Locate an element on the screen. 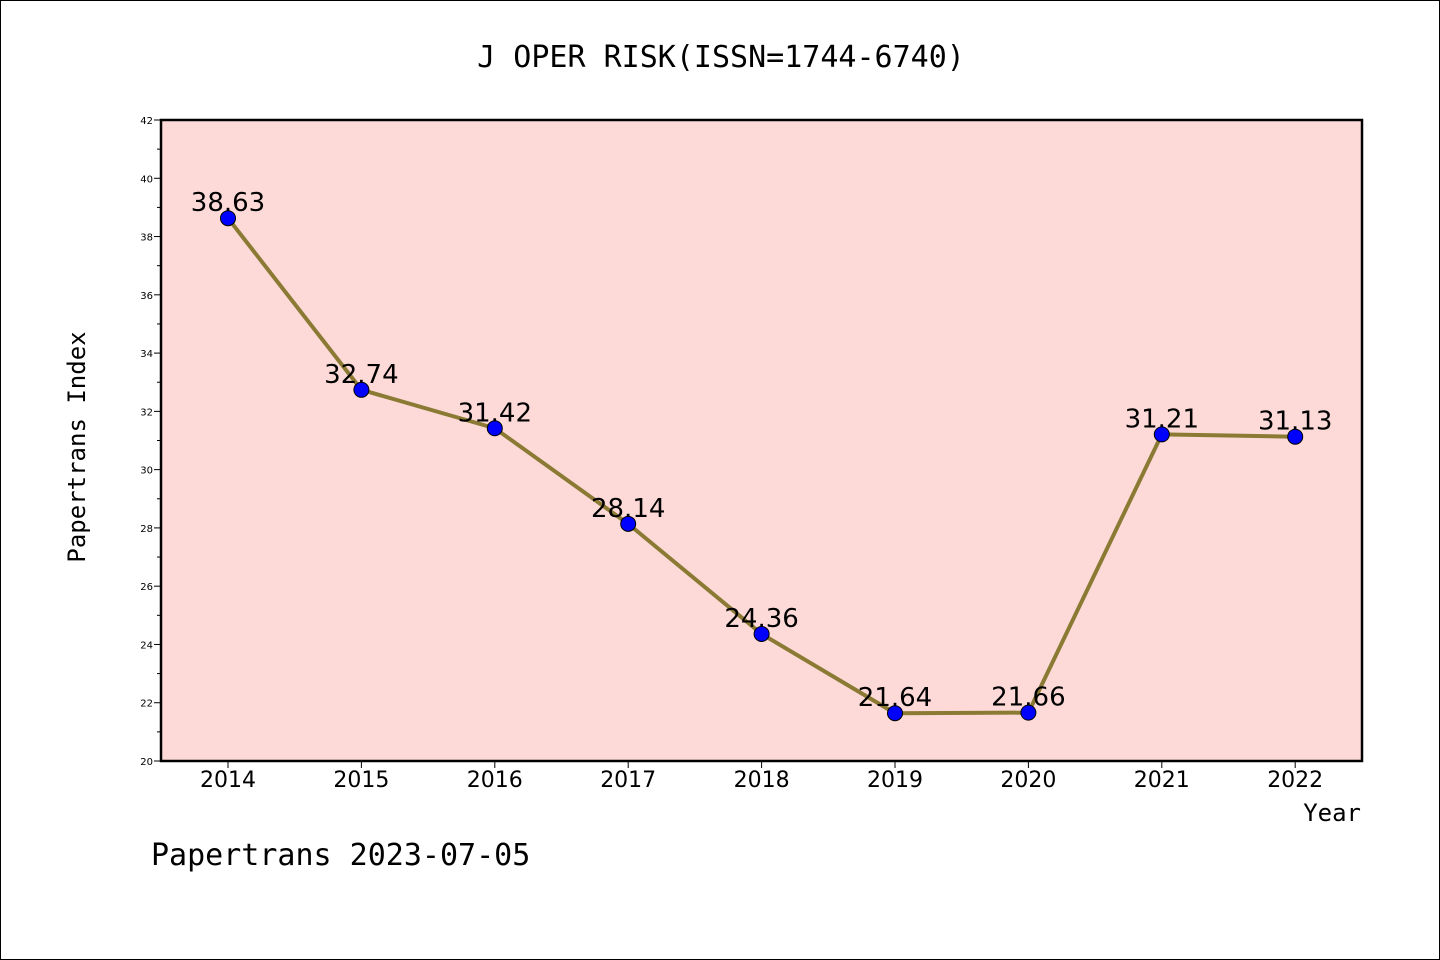 The height and width of the screenshot is (960, 1440). x-tick-label: 2015 is located at coordinates (361, 780).